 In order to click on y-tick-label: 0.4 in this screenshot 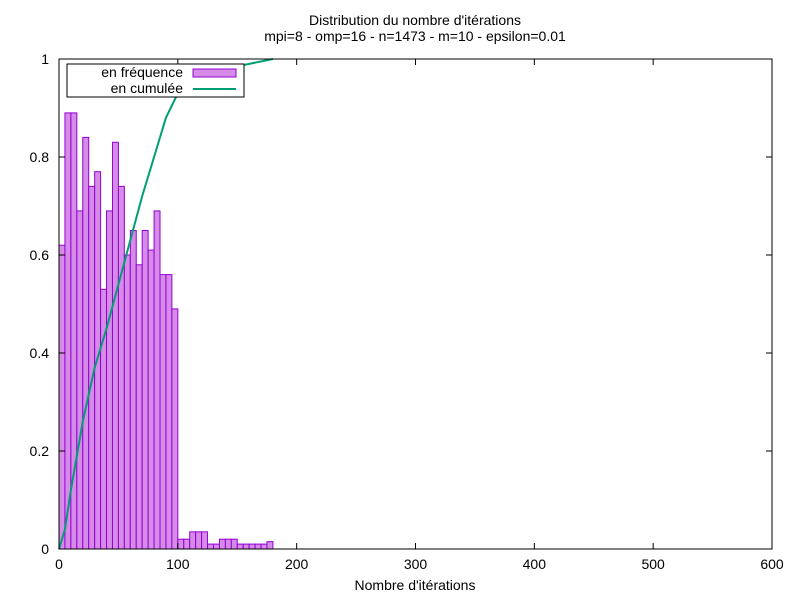, I will do `click(40, 353)`.